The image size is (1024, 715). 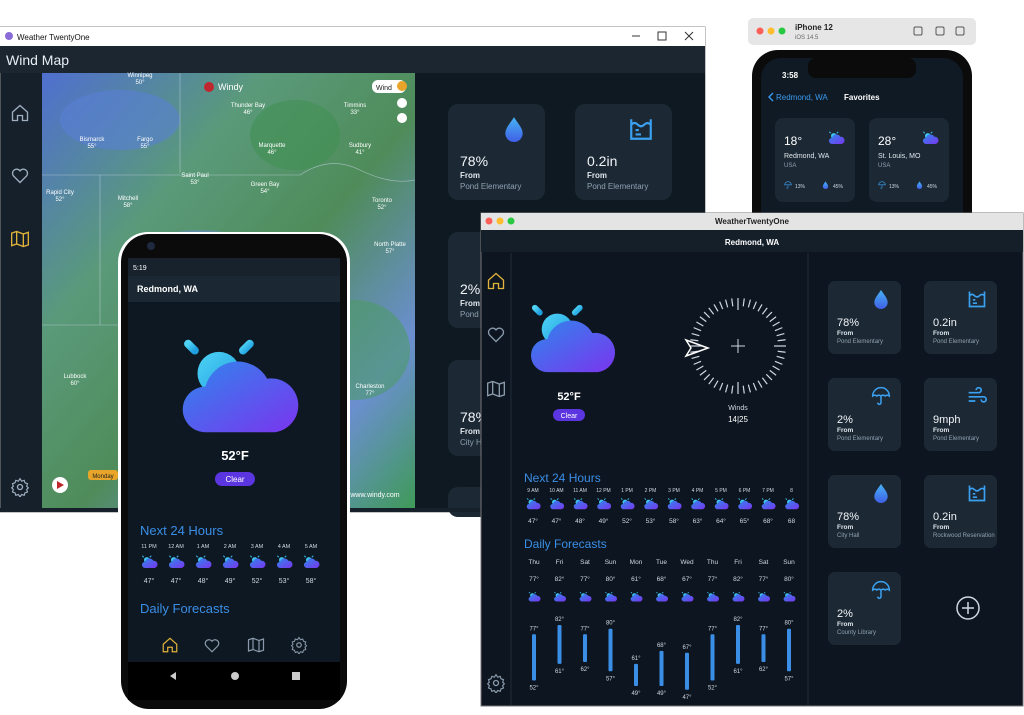 What do you see at coordinates (370, 394) in the screenshot?
I see `city-temp: 77°` at bounding box center [370, 394].